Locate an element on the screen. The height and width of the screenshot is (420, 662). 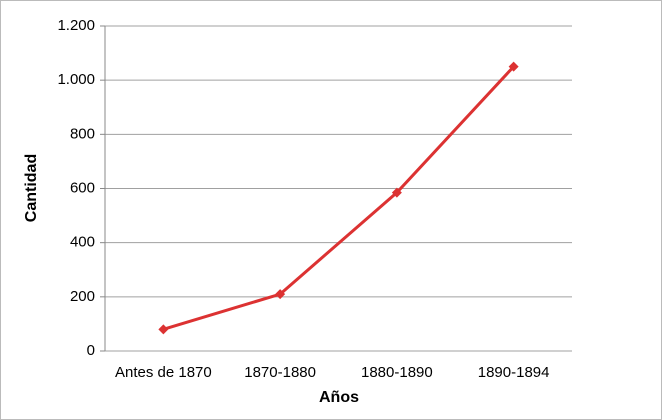
y-tick-label: 1.200 is located at coordinates (76, 25).